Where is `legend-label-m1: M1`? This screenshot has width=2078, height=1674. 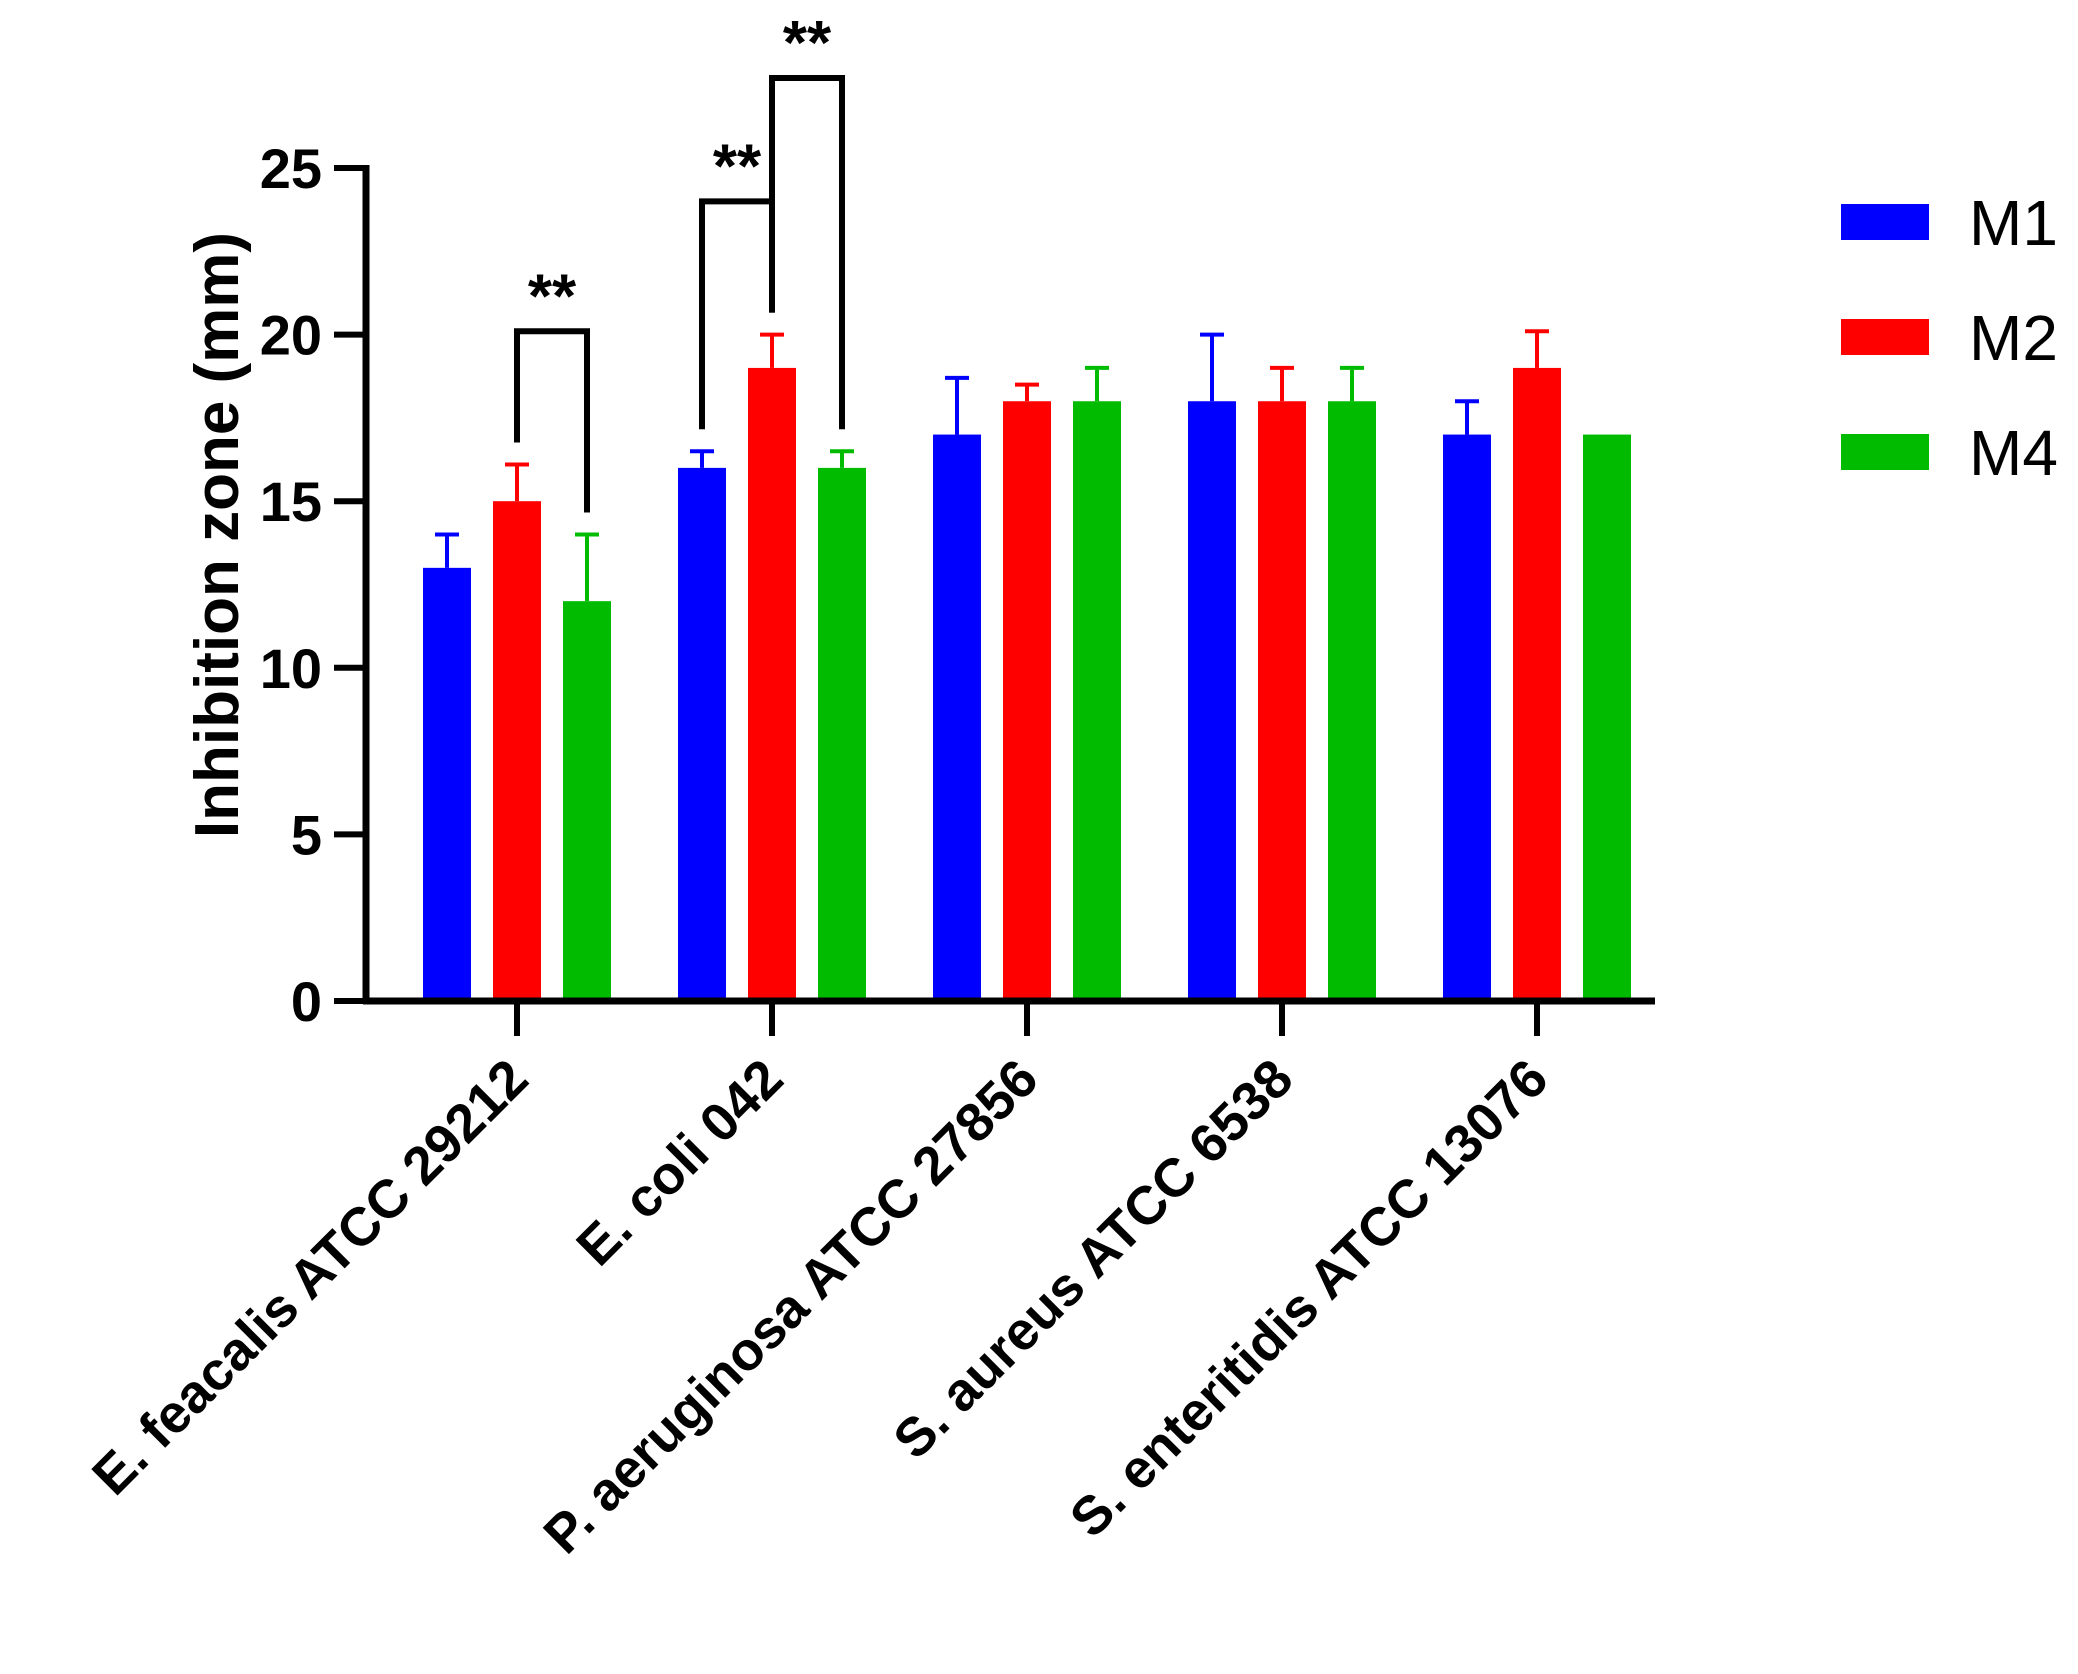 legend-label-m1: M1 is located at coordinates (2013, 223).